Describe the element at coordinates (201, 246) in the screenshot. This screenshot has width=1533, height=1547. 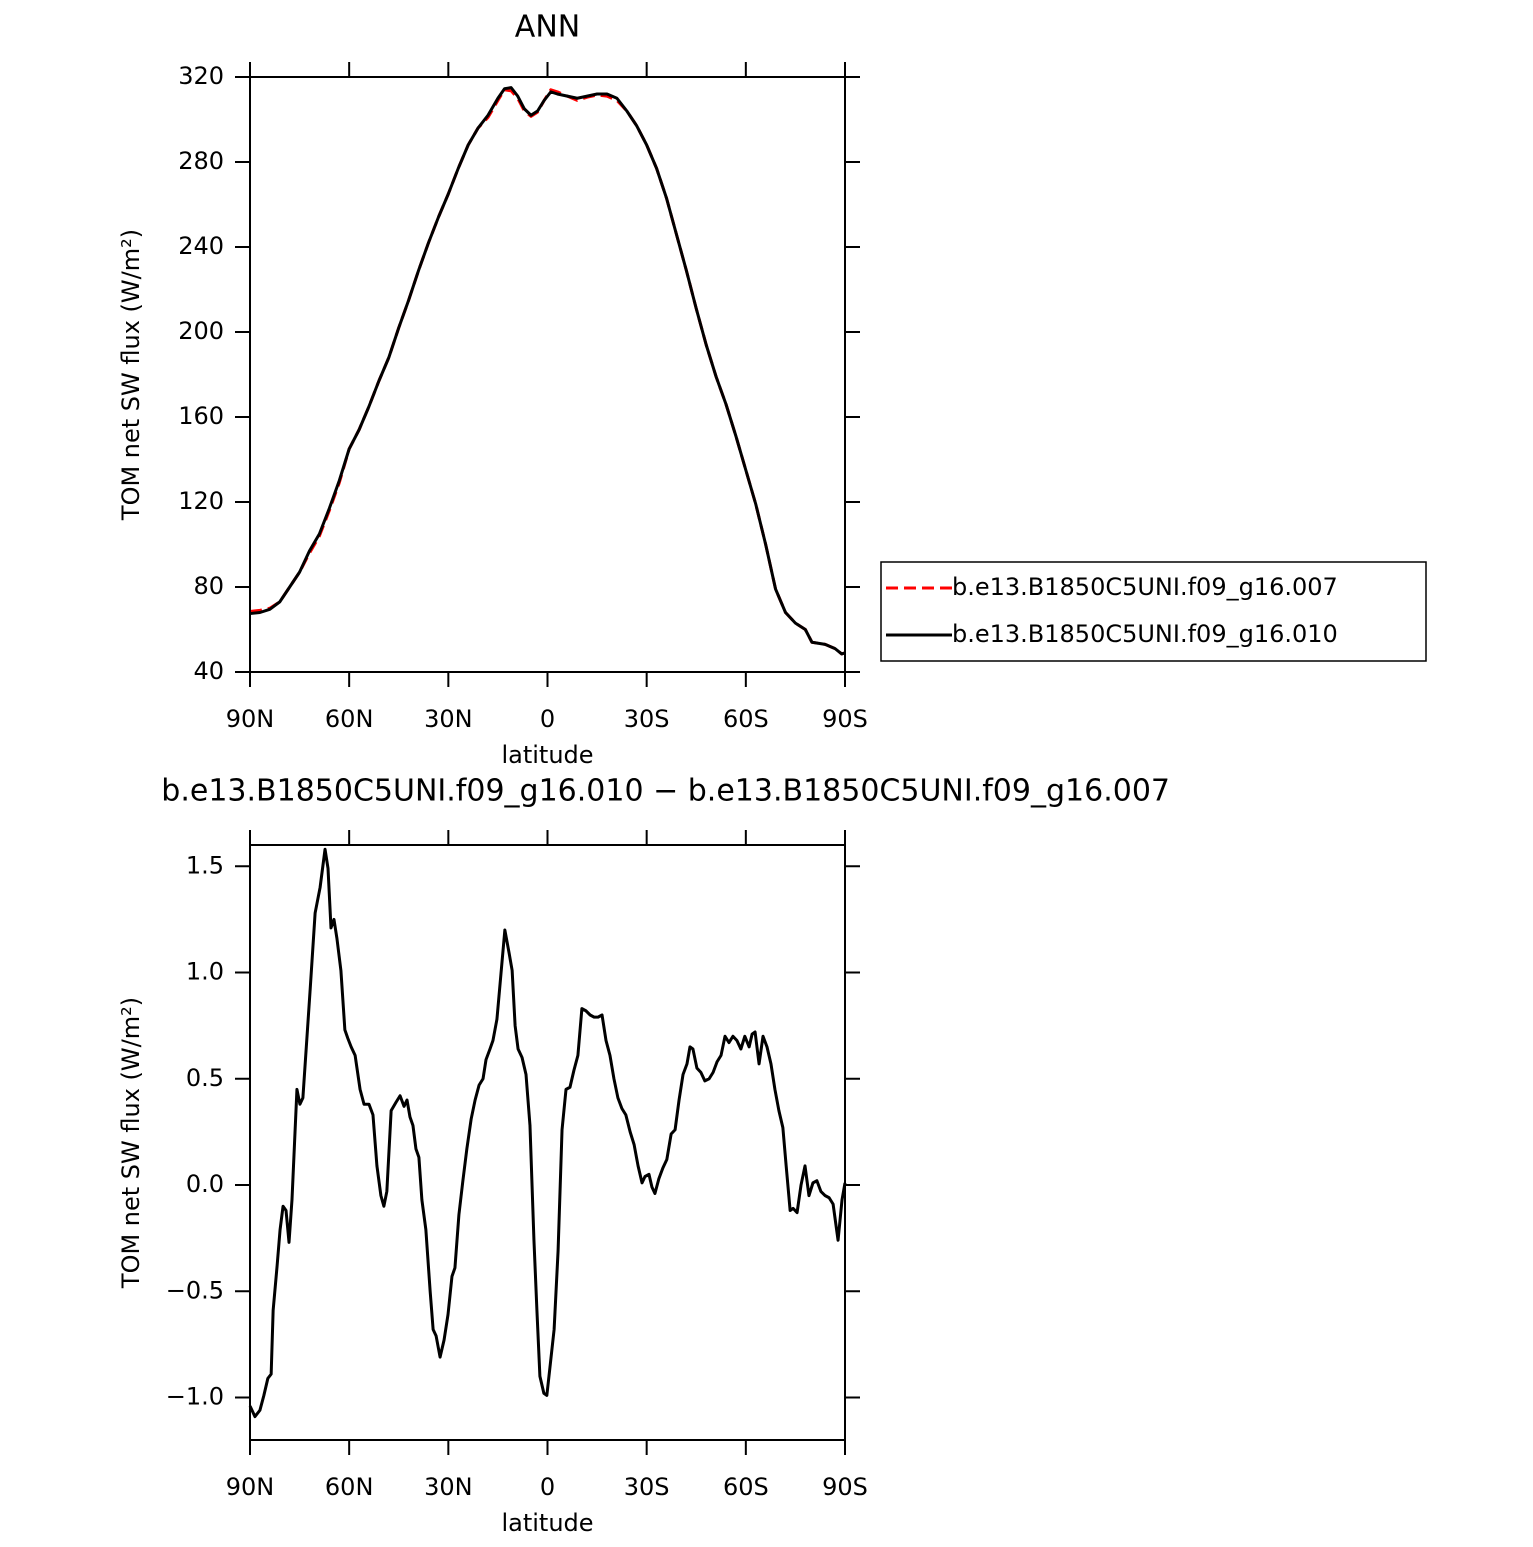
I see `y-tick-label: 240` at that location.